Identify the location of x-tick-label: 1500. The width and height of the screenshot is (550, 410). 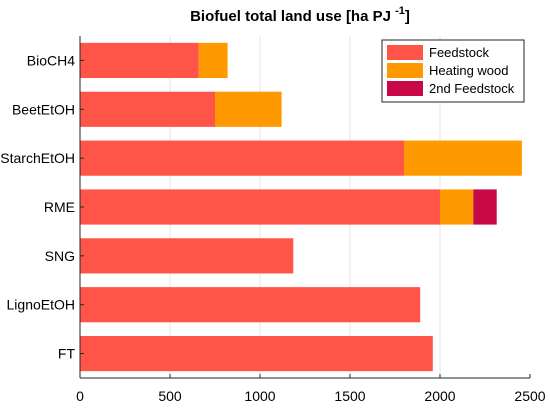
(349, 396).